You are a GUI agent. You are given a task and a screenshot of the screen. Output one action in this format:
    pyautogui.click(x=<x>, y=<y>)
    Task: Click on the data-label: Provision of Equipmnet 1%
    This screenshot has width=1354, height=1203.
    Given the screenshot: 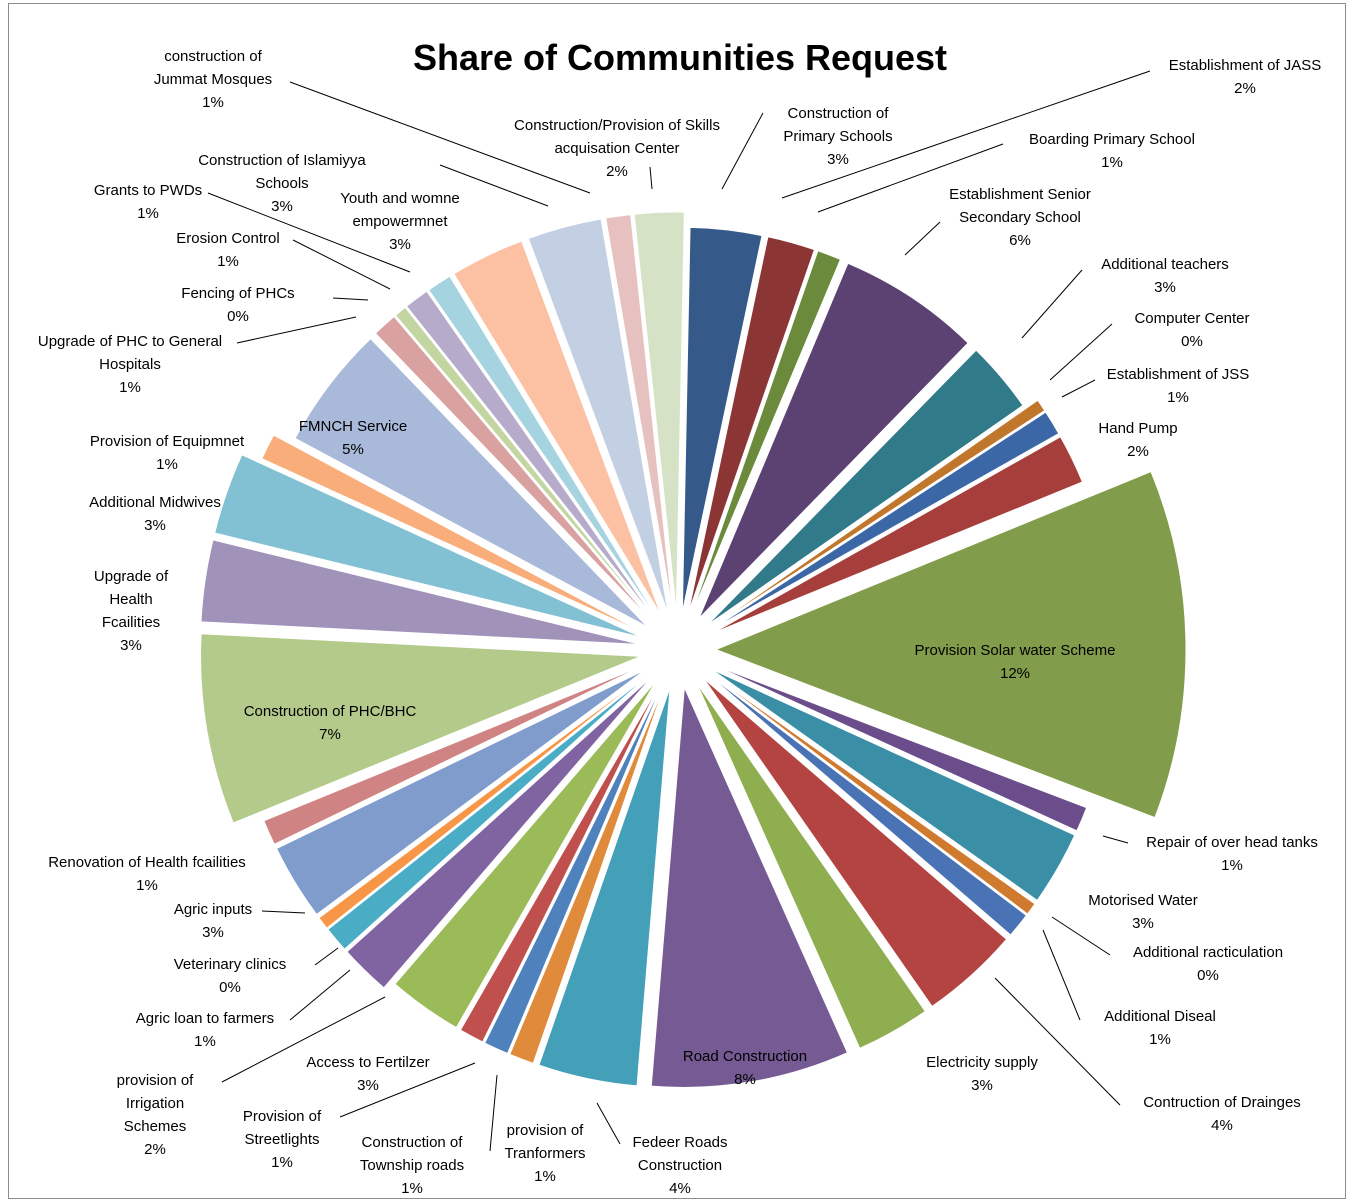 What is the action you would take?
    pyautogui.click(x=167, y=453)
    